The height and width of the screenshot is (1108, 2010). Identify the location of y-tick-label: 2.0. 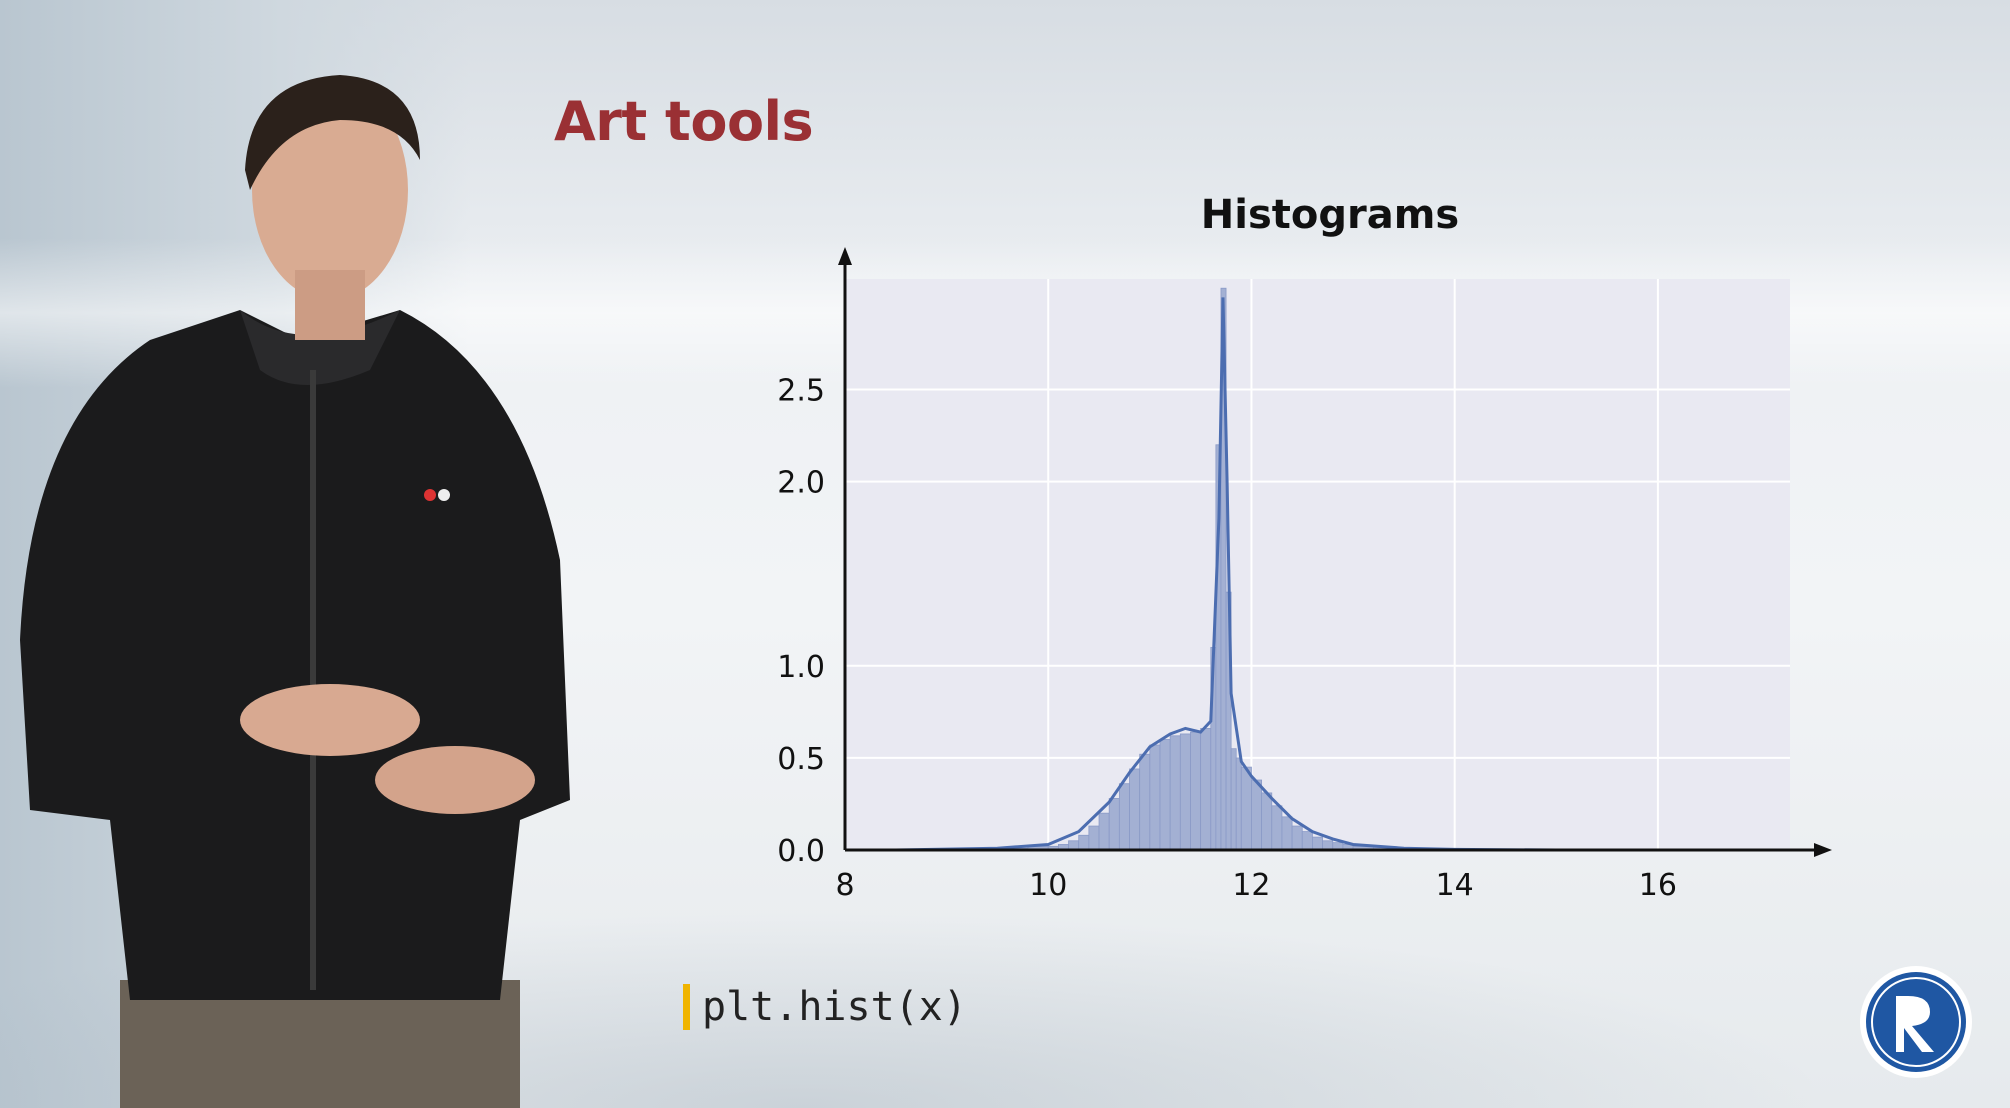
(801, 483).